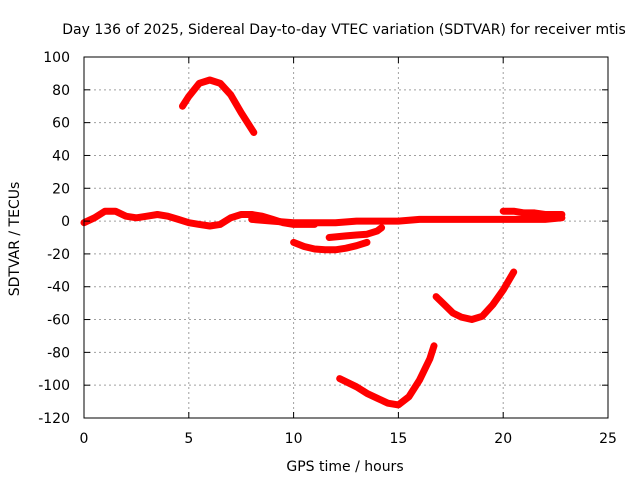 Image resolution: width=640 pixels, height=480 pixels. What do you see at coordinates (61, 156) in the screenshot?
I see `y-tick-label: 40` at bounding box center [61, 156].